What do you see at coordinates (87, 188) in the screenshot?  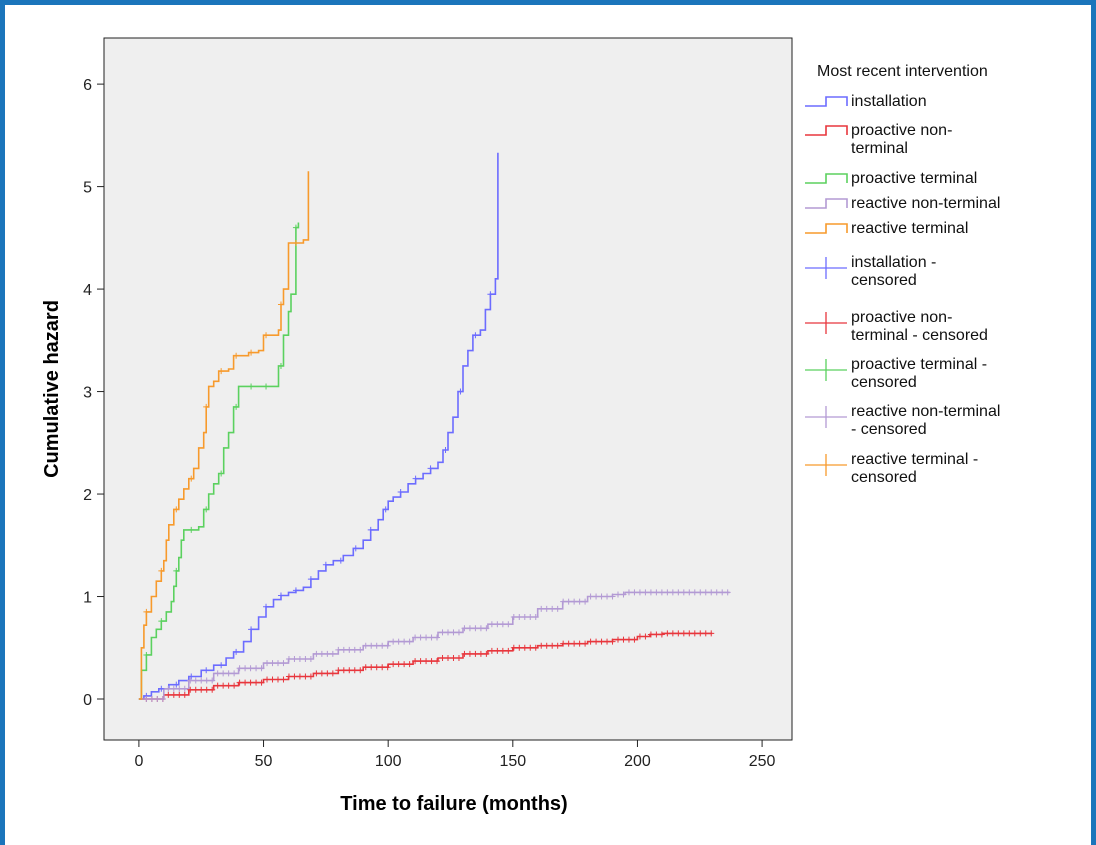 I see `y-tick-label: 5` at bounding box center [87, 188].